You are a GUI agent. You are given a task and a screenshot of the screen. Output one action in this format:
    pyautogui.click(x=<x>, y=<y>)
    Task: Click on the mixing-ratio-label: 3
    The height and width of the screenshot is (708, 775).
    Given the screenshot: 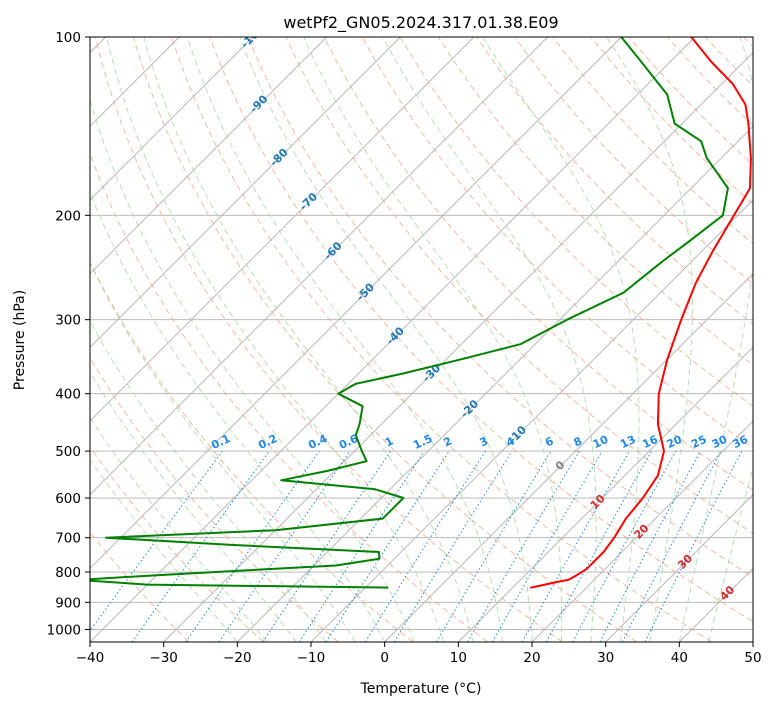 What is the action you would take?
    pyautogui.click(x=484, y=441)
    